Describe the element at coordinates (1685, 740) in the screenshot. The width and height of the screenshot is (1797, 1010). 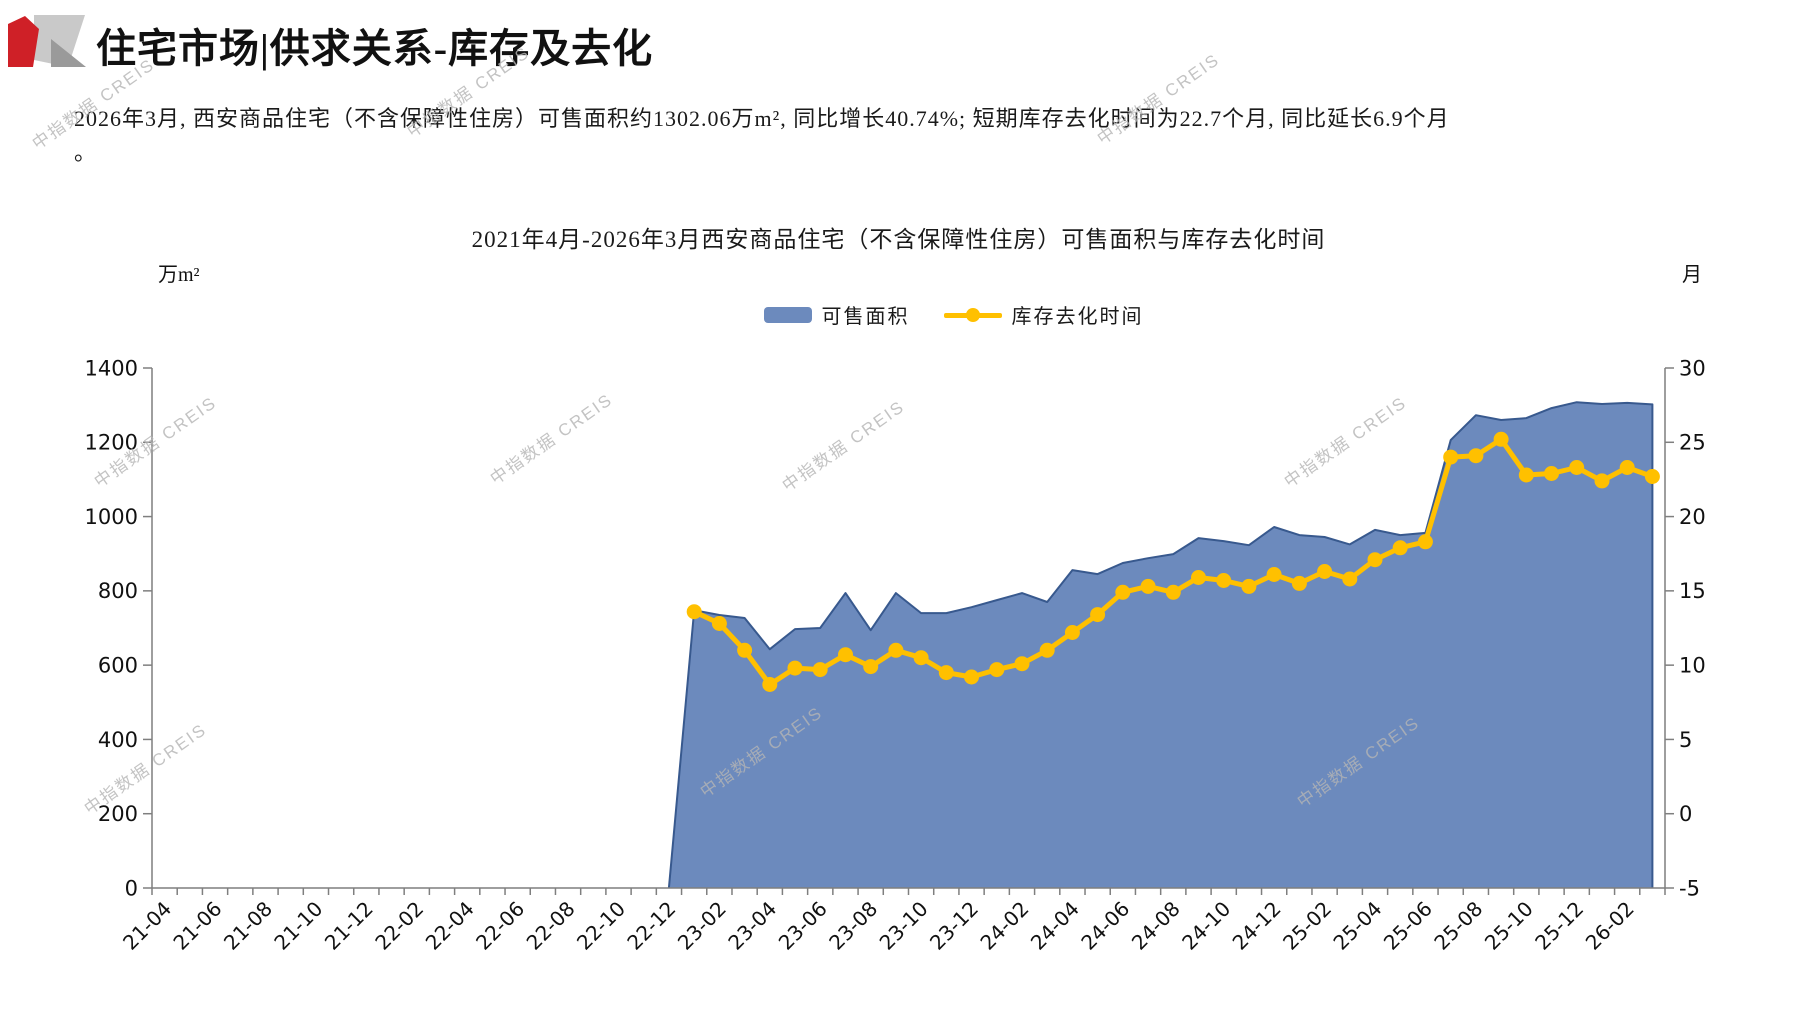
I see `right-axis-tick-label: 5` at that location.